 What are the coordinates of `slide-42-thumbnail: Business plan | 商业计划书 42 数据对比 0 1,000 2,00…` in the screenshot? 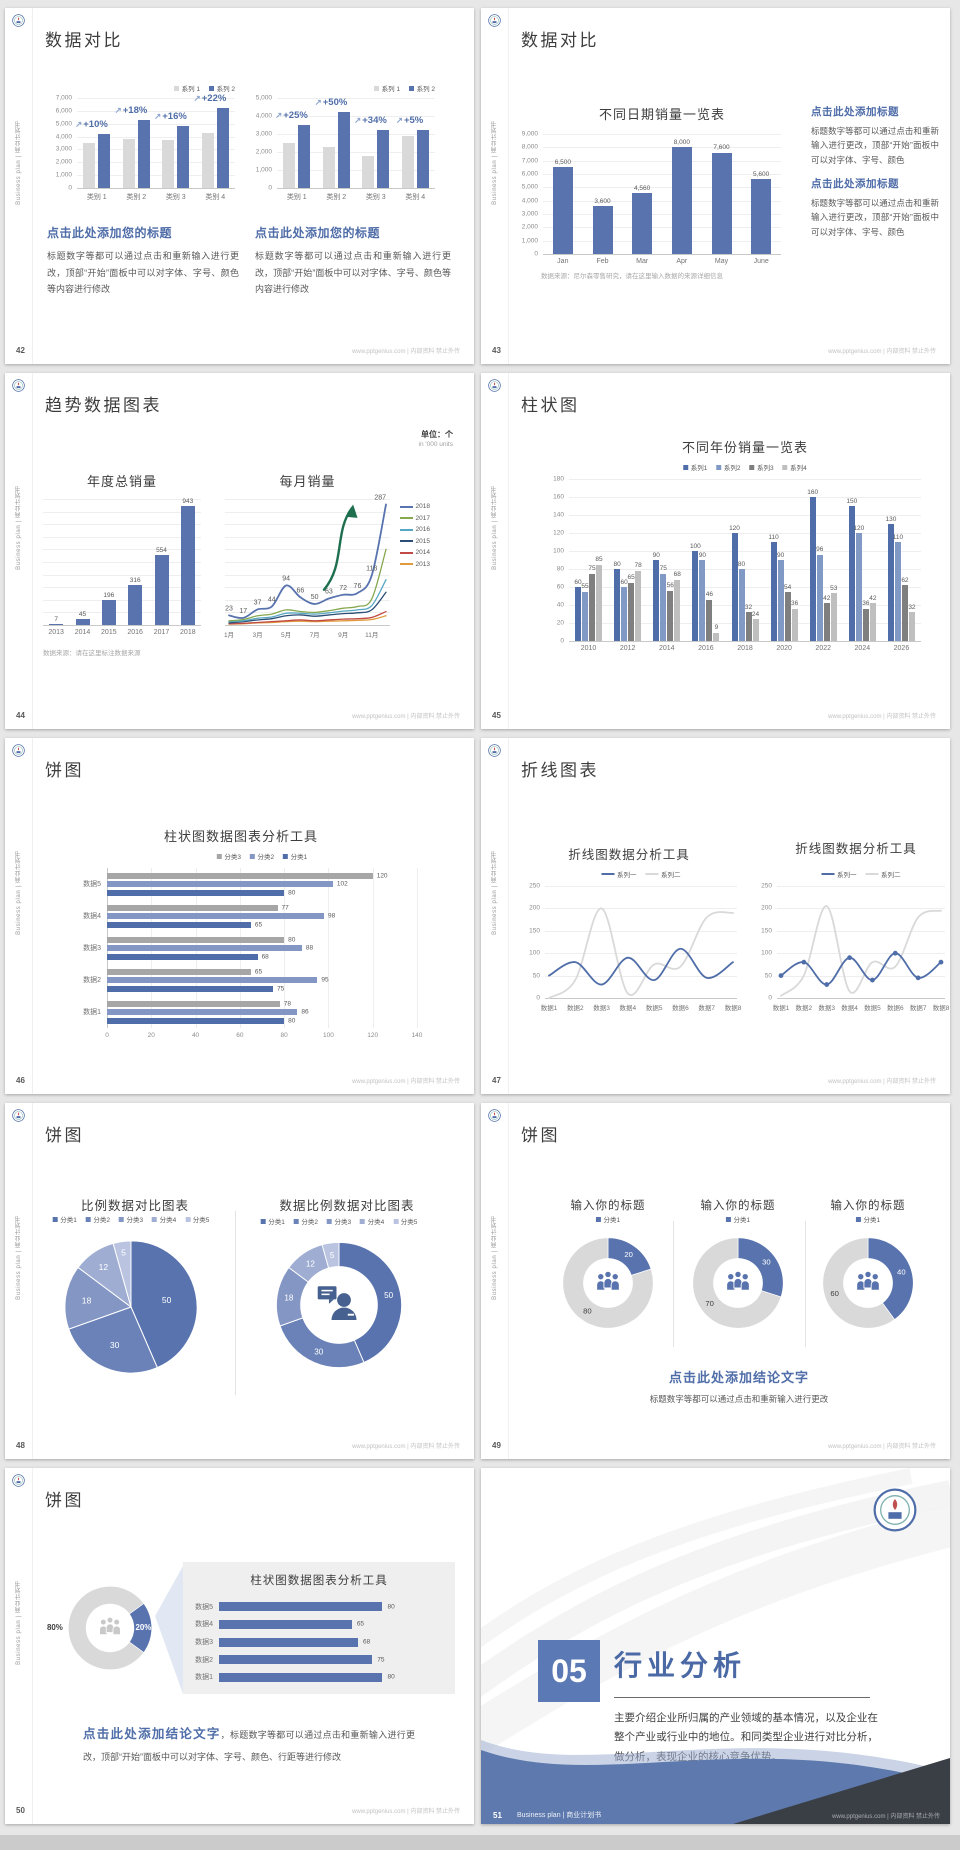 It's located at (239, 186).